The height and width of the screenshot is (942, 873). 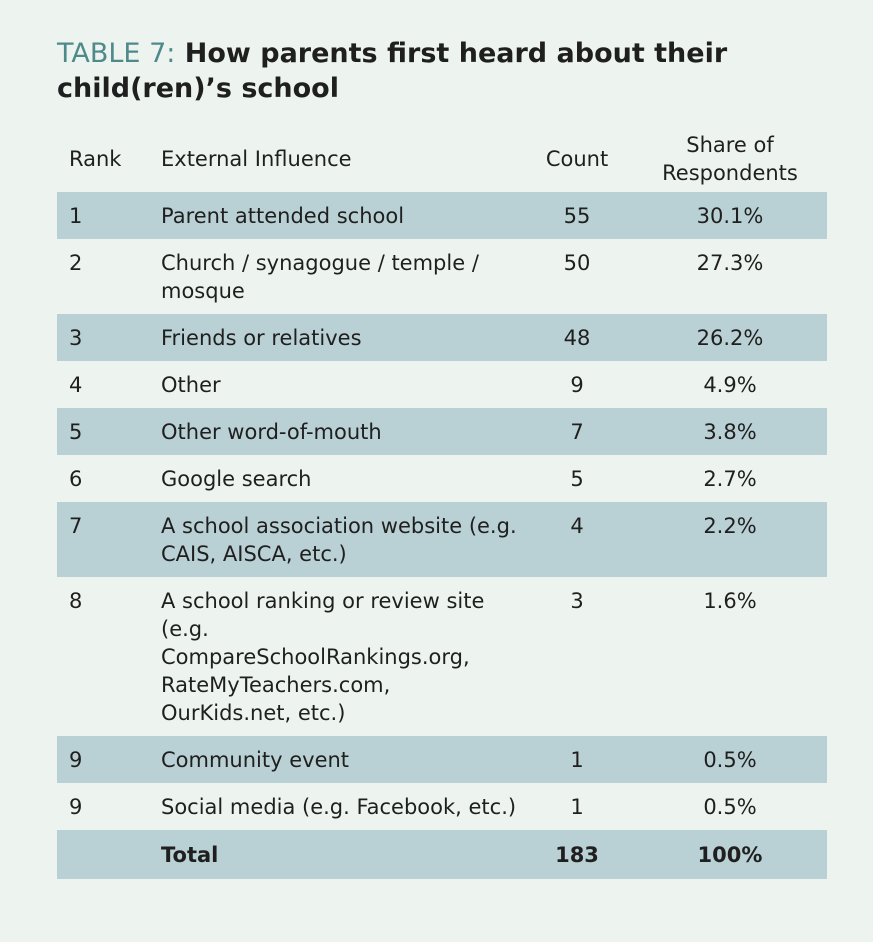 I want to click on table-row: 5 Other word-of-mouth 7 3.8%, so click(x=442, y=431).